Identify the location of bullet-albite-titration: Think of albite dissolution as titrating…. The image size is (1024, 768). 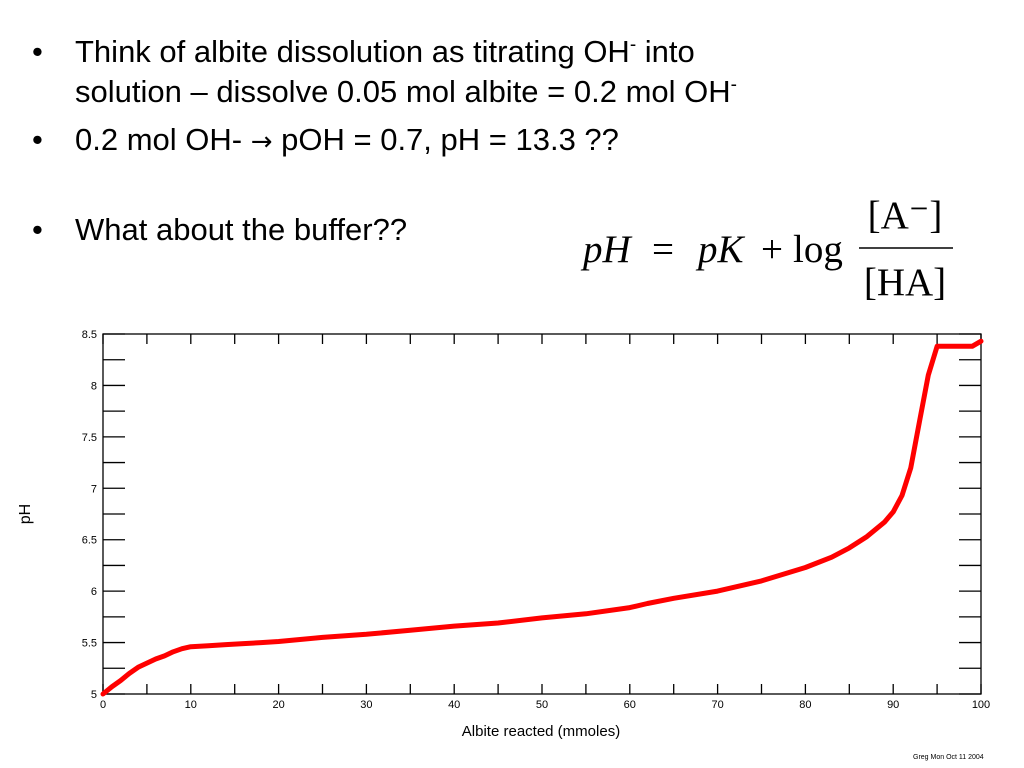
(480, 72).